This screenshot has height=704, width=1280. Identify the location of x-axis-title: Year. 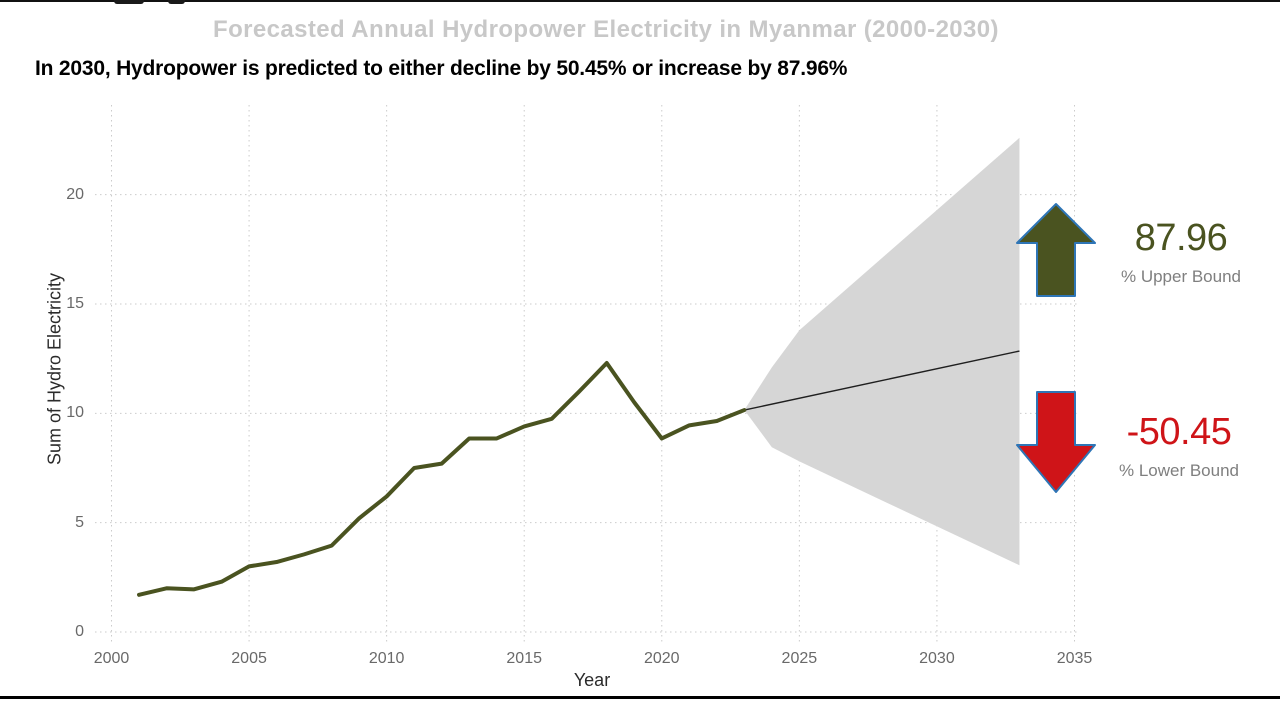
(592, 680).